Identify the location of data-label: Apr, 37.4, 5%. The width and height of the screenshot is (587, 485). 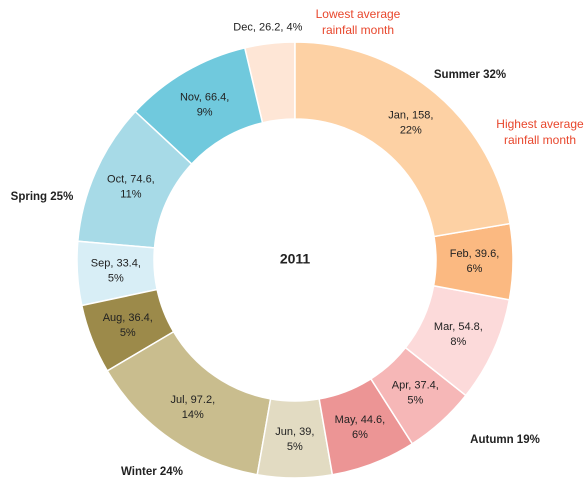
(415, 393).